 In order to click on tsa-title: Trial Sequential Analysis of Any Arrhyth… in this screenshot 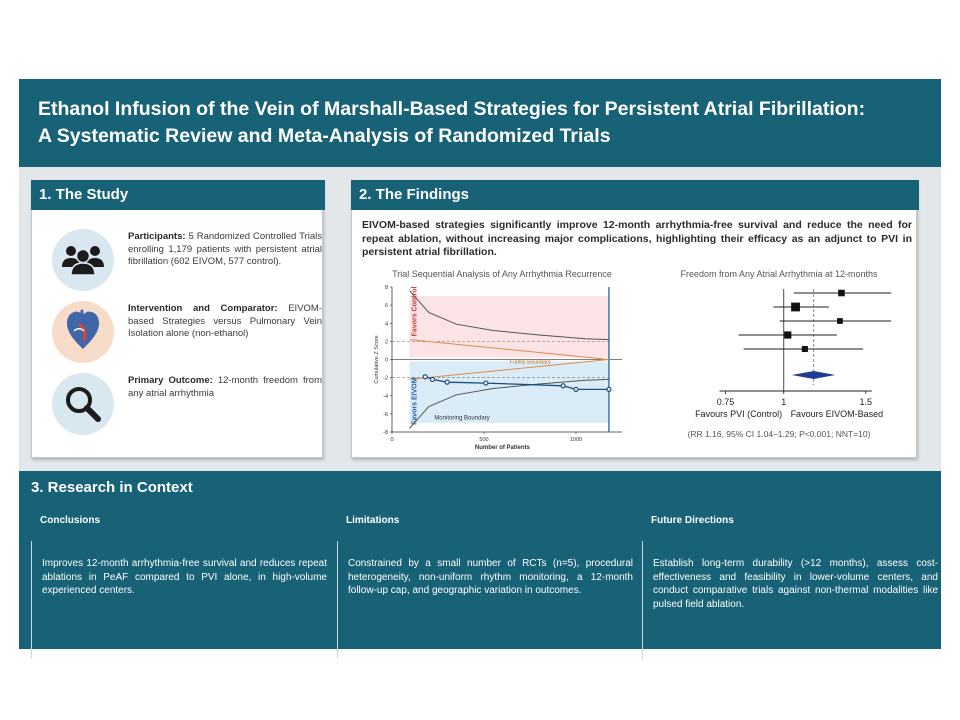, I will do `click(502, 274)`.